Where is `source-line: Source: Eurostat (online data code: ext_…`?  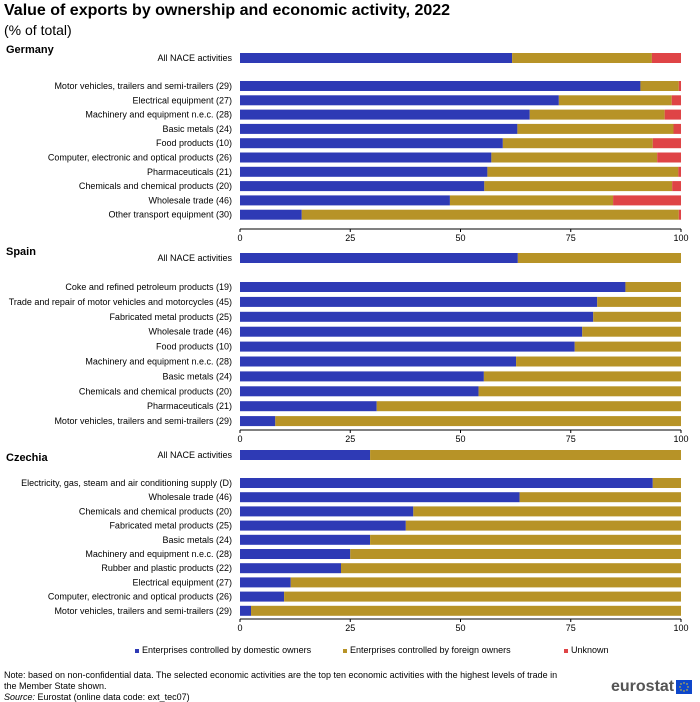 source-line: Source: Eurostat (online data code: ext_… is located at coordinates (97, 697).